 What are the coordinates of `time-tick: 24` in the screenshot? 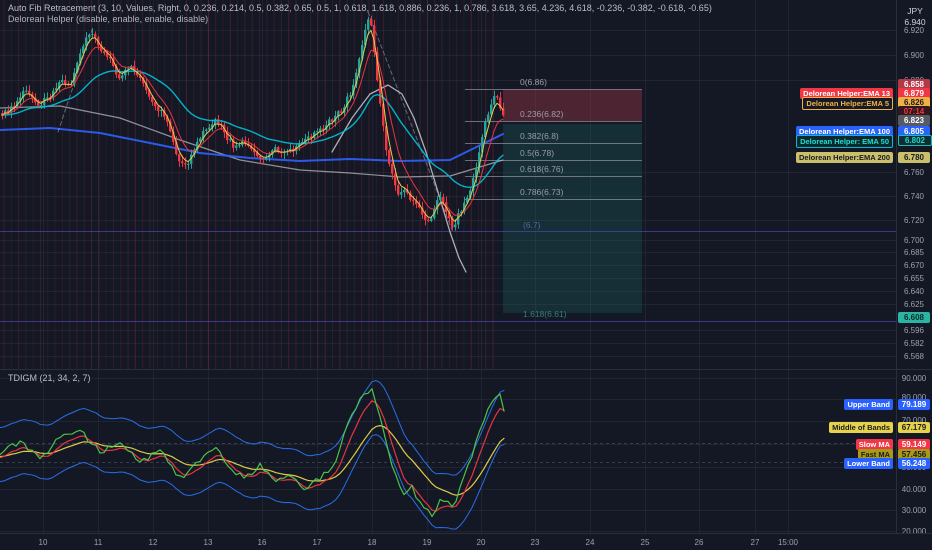 It's located at (590, 542).